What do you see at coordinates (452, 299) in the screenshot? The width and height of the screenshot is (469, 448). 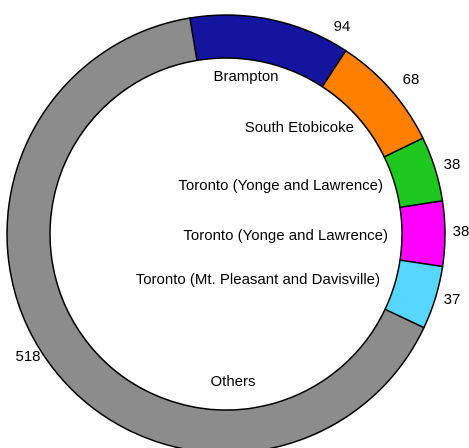 I see `value-label: 37` at bounding box center [452, 299].